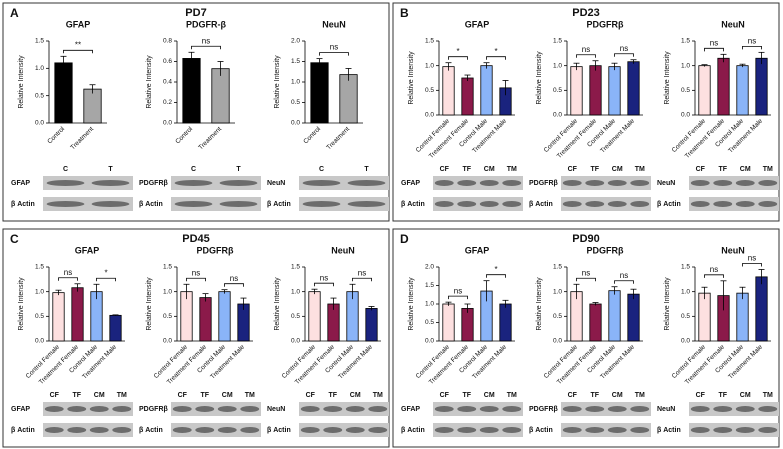  I want to click on blot-row-label: PDGFRβ, so click(544, 409).